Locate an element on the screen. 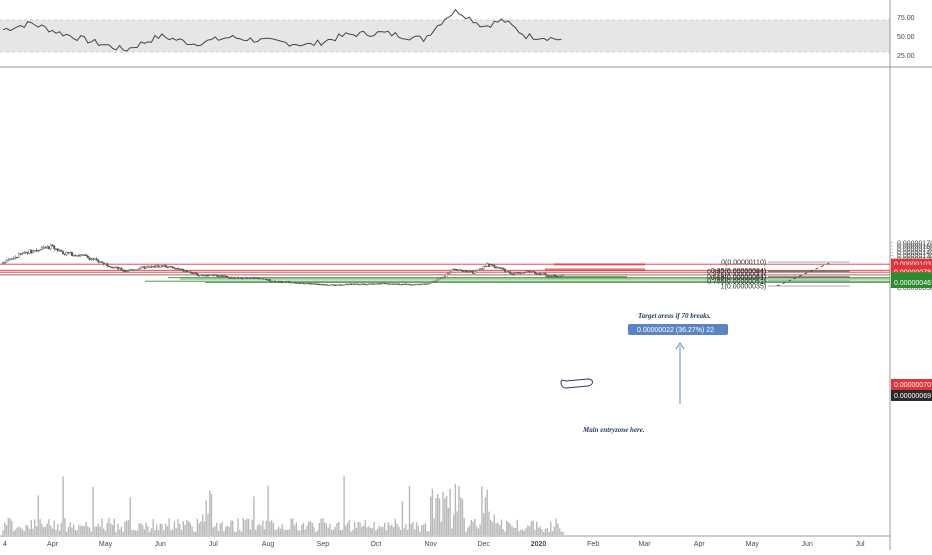 This screenshot has height=555, width=932. rsi-tick-label: 75.00 is located at coordinates (906, 18).